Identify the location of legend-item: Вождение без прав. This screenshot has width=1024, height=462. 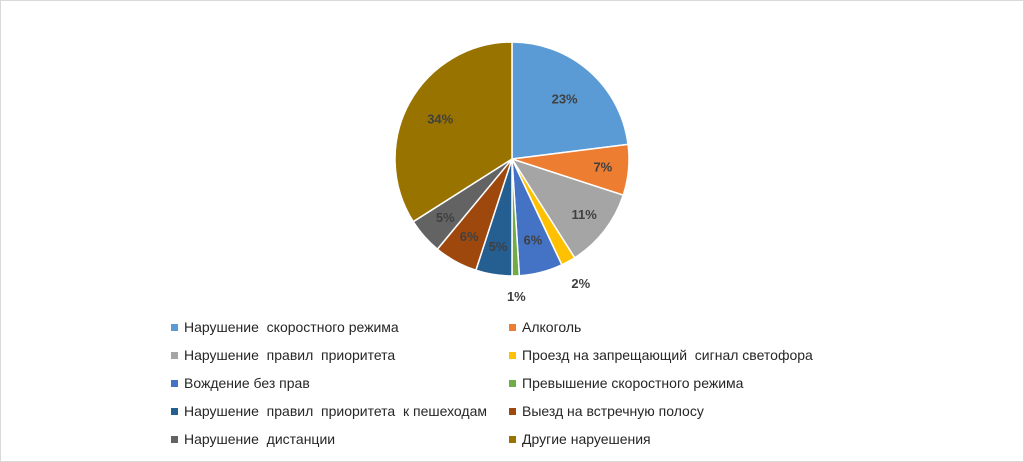
(240, 383).